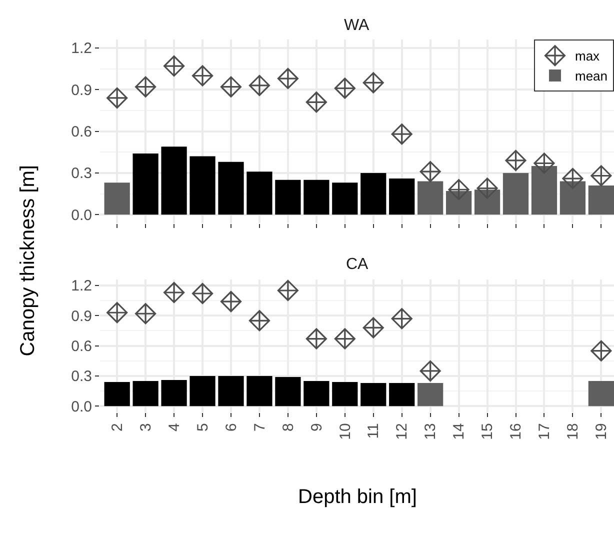  Describe the element at coordinates (516, 431) in the screenshot. I see `x-tick-label: 16` at that location.